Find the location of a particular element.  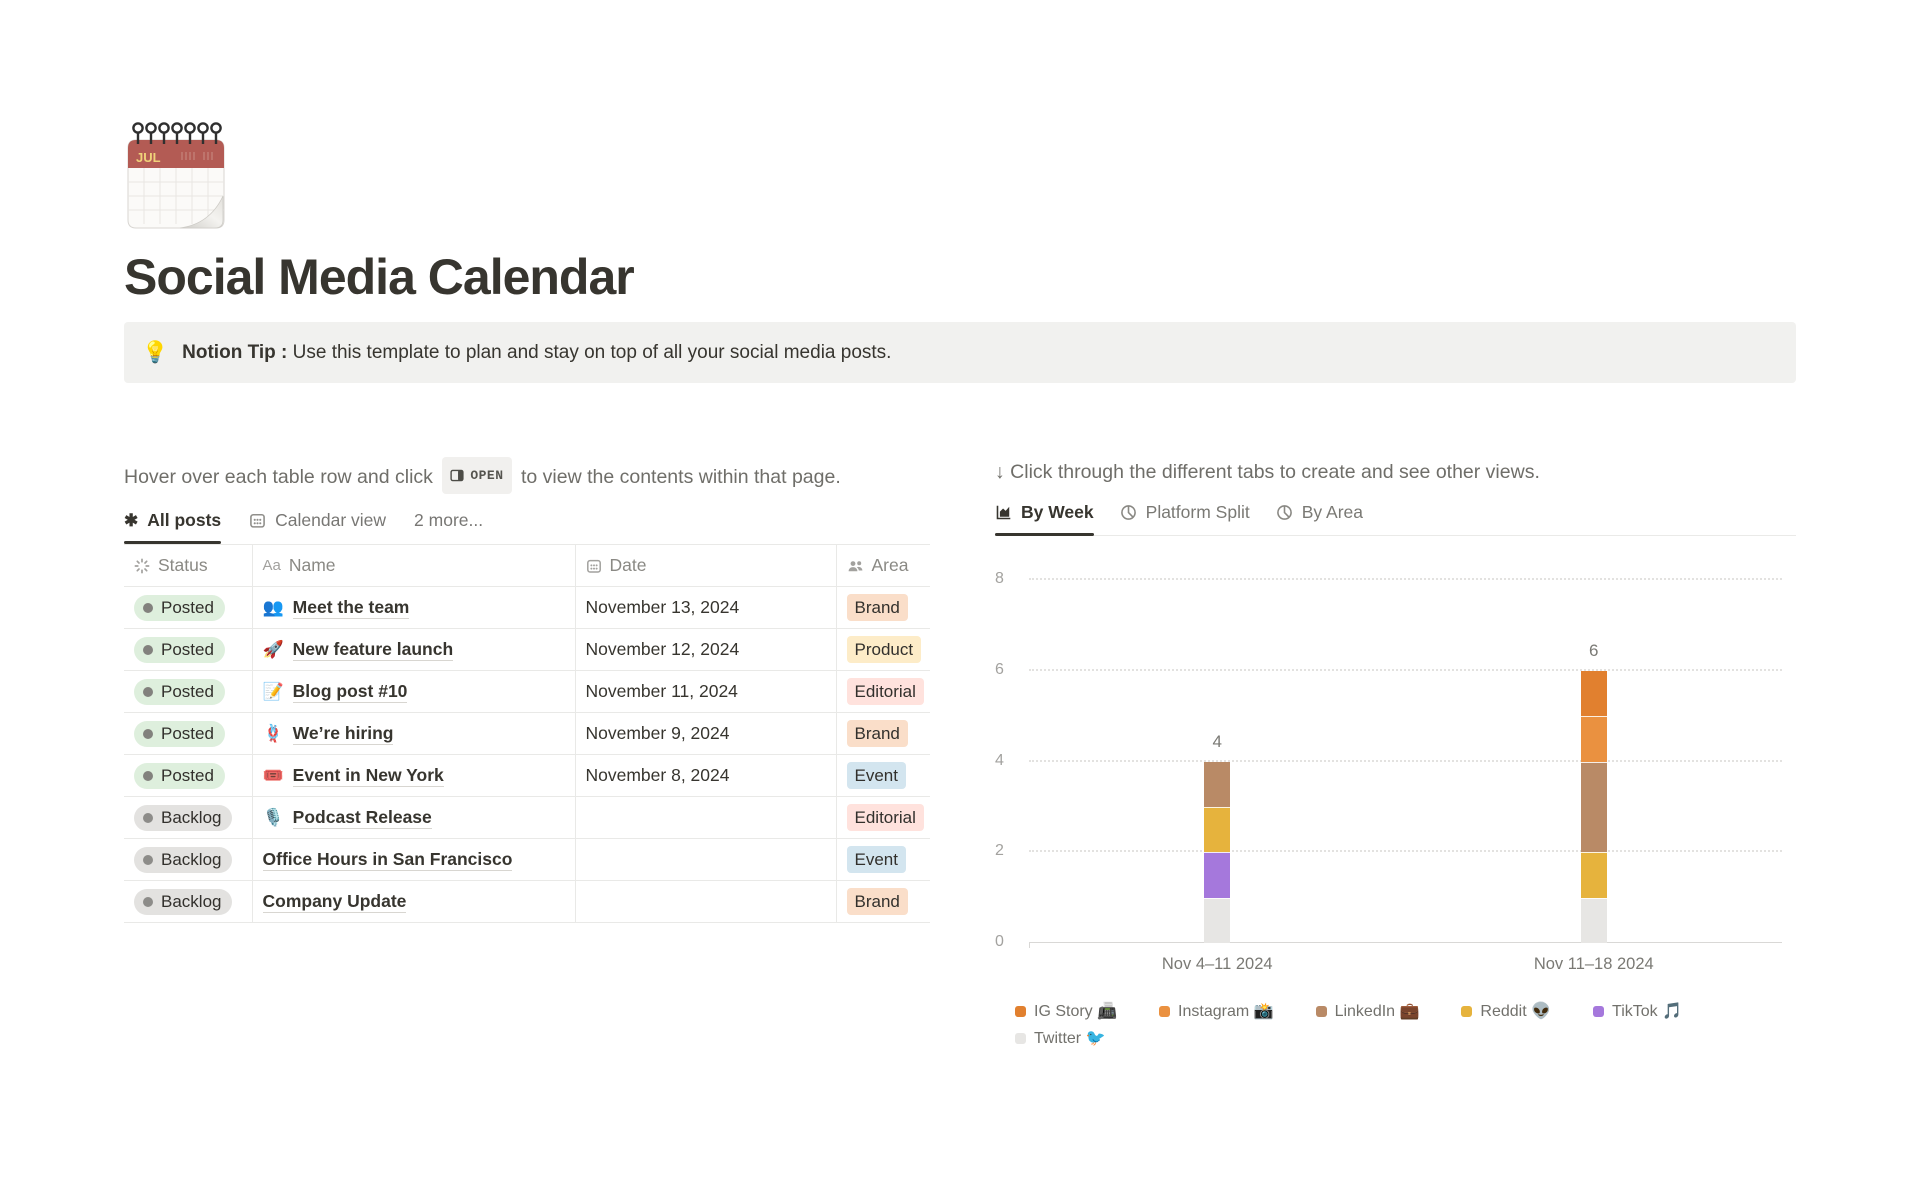

calendar-icon is located at coordinates (258, 520).